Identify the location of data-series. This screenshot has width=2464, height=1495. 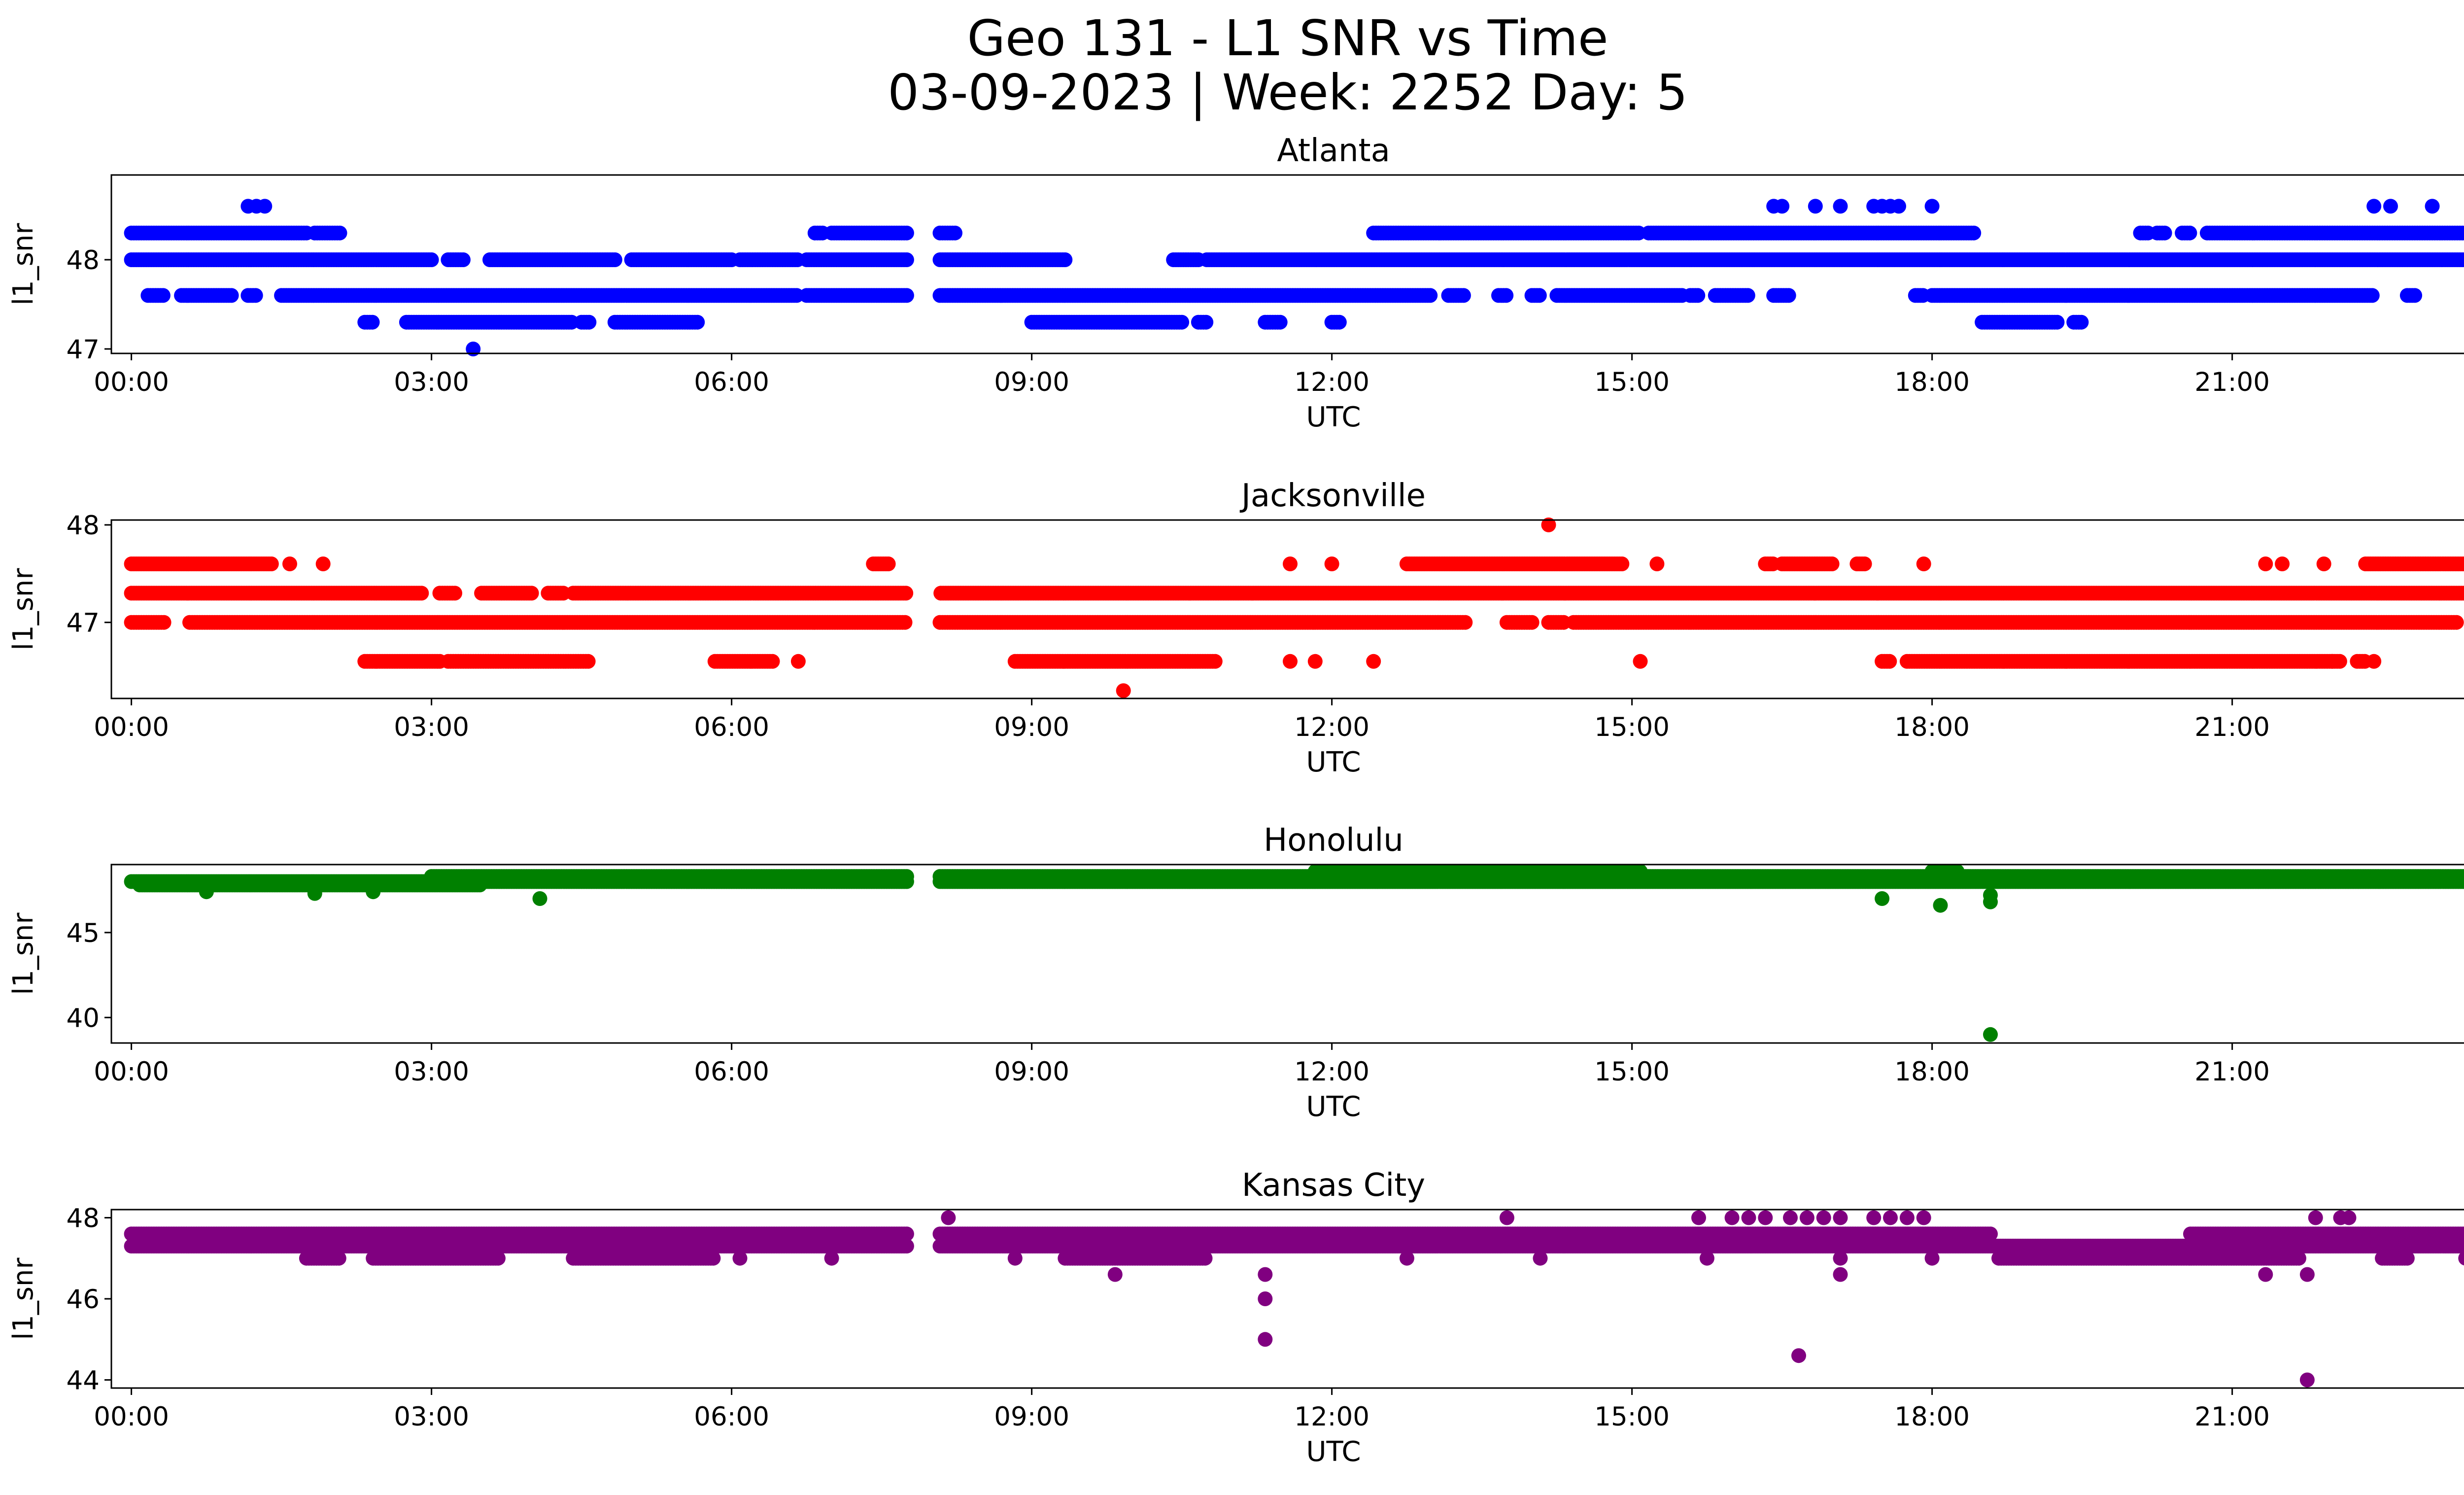
(1294, 277).